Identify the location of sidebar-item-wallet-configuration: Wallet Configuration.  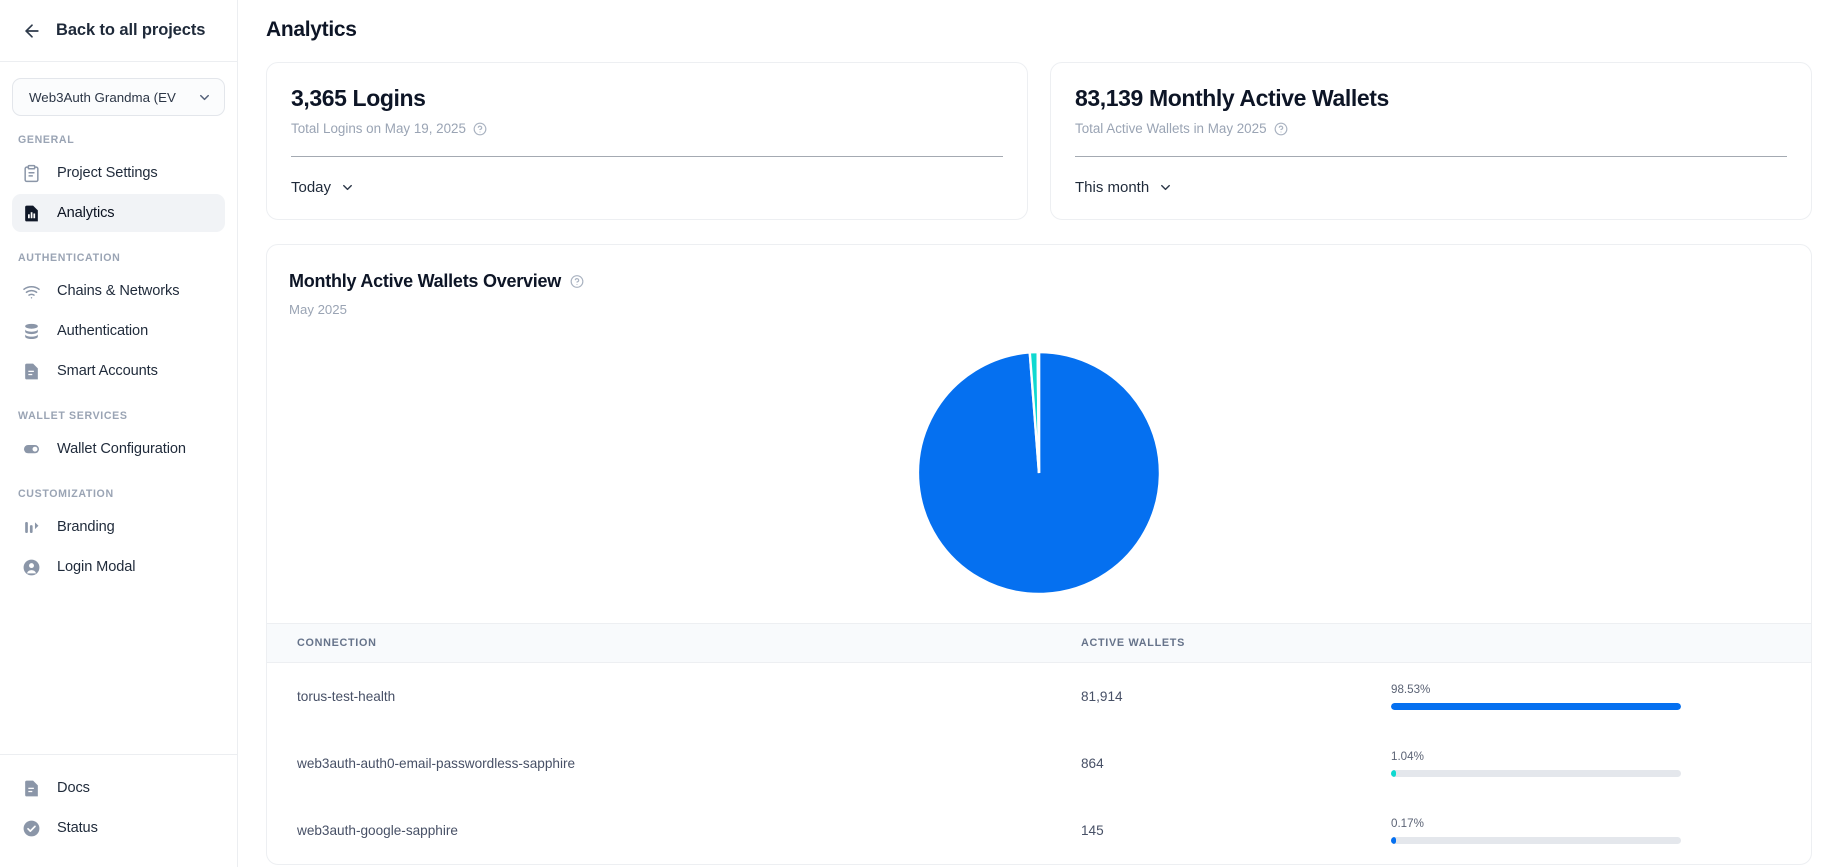
(118, 449).